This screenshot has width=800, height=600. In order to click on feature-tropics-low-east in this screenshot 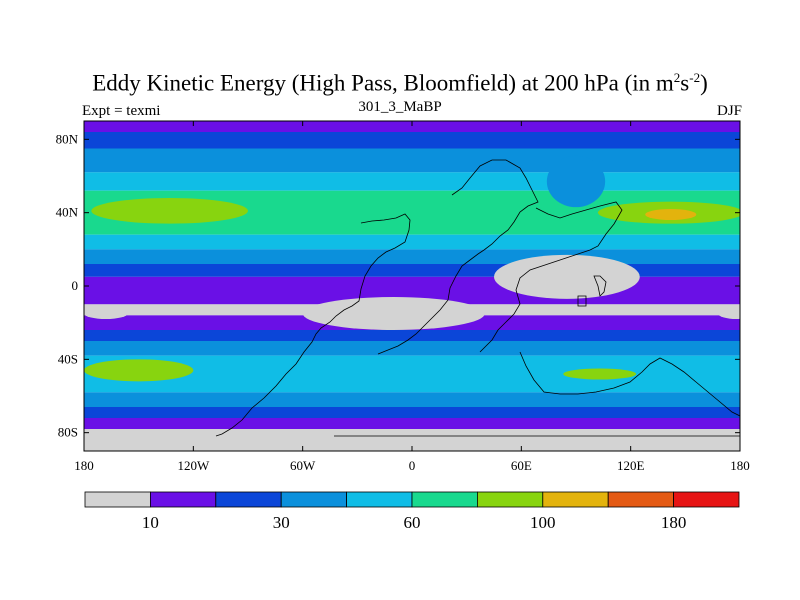, I will do `click(729, 313)`.